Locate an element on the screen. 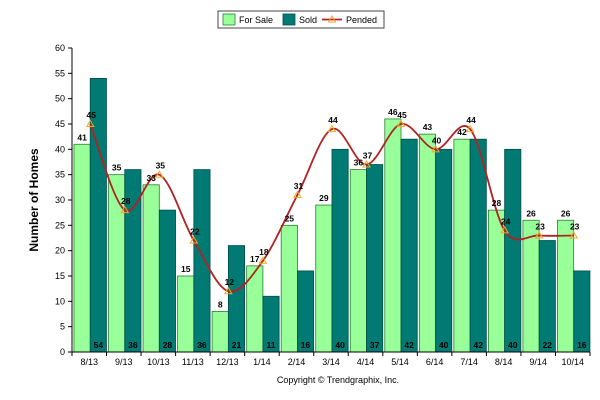  label-pended: 37 is located at coordinates (368, 156).